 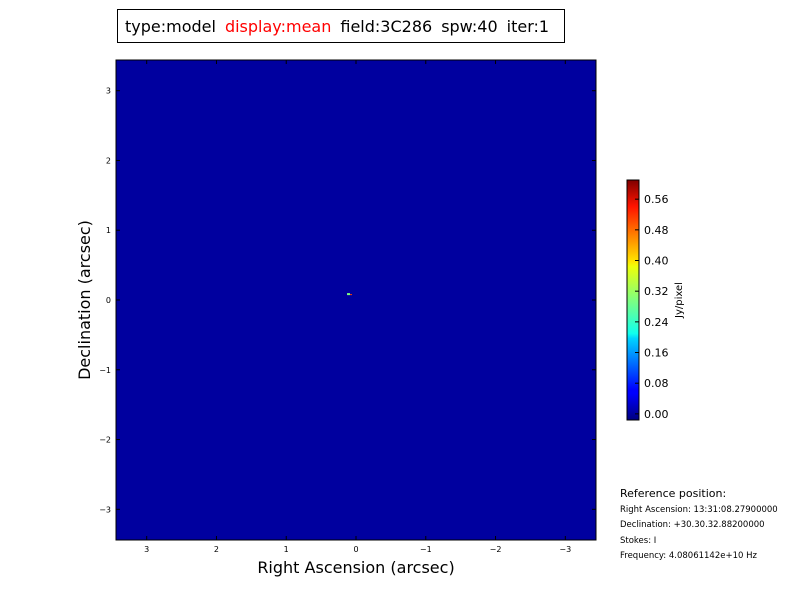 I want to click on title-type: type:model, so click(x=170, y=26).